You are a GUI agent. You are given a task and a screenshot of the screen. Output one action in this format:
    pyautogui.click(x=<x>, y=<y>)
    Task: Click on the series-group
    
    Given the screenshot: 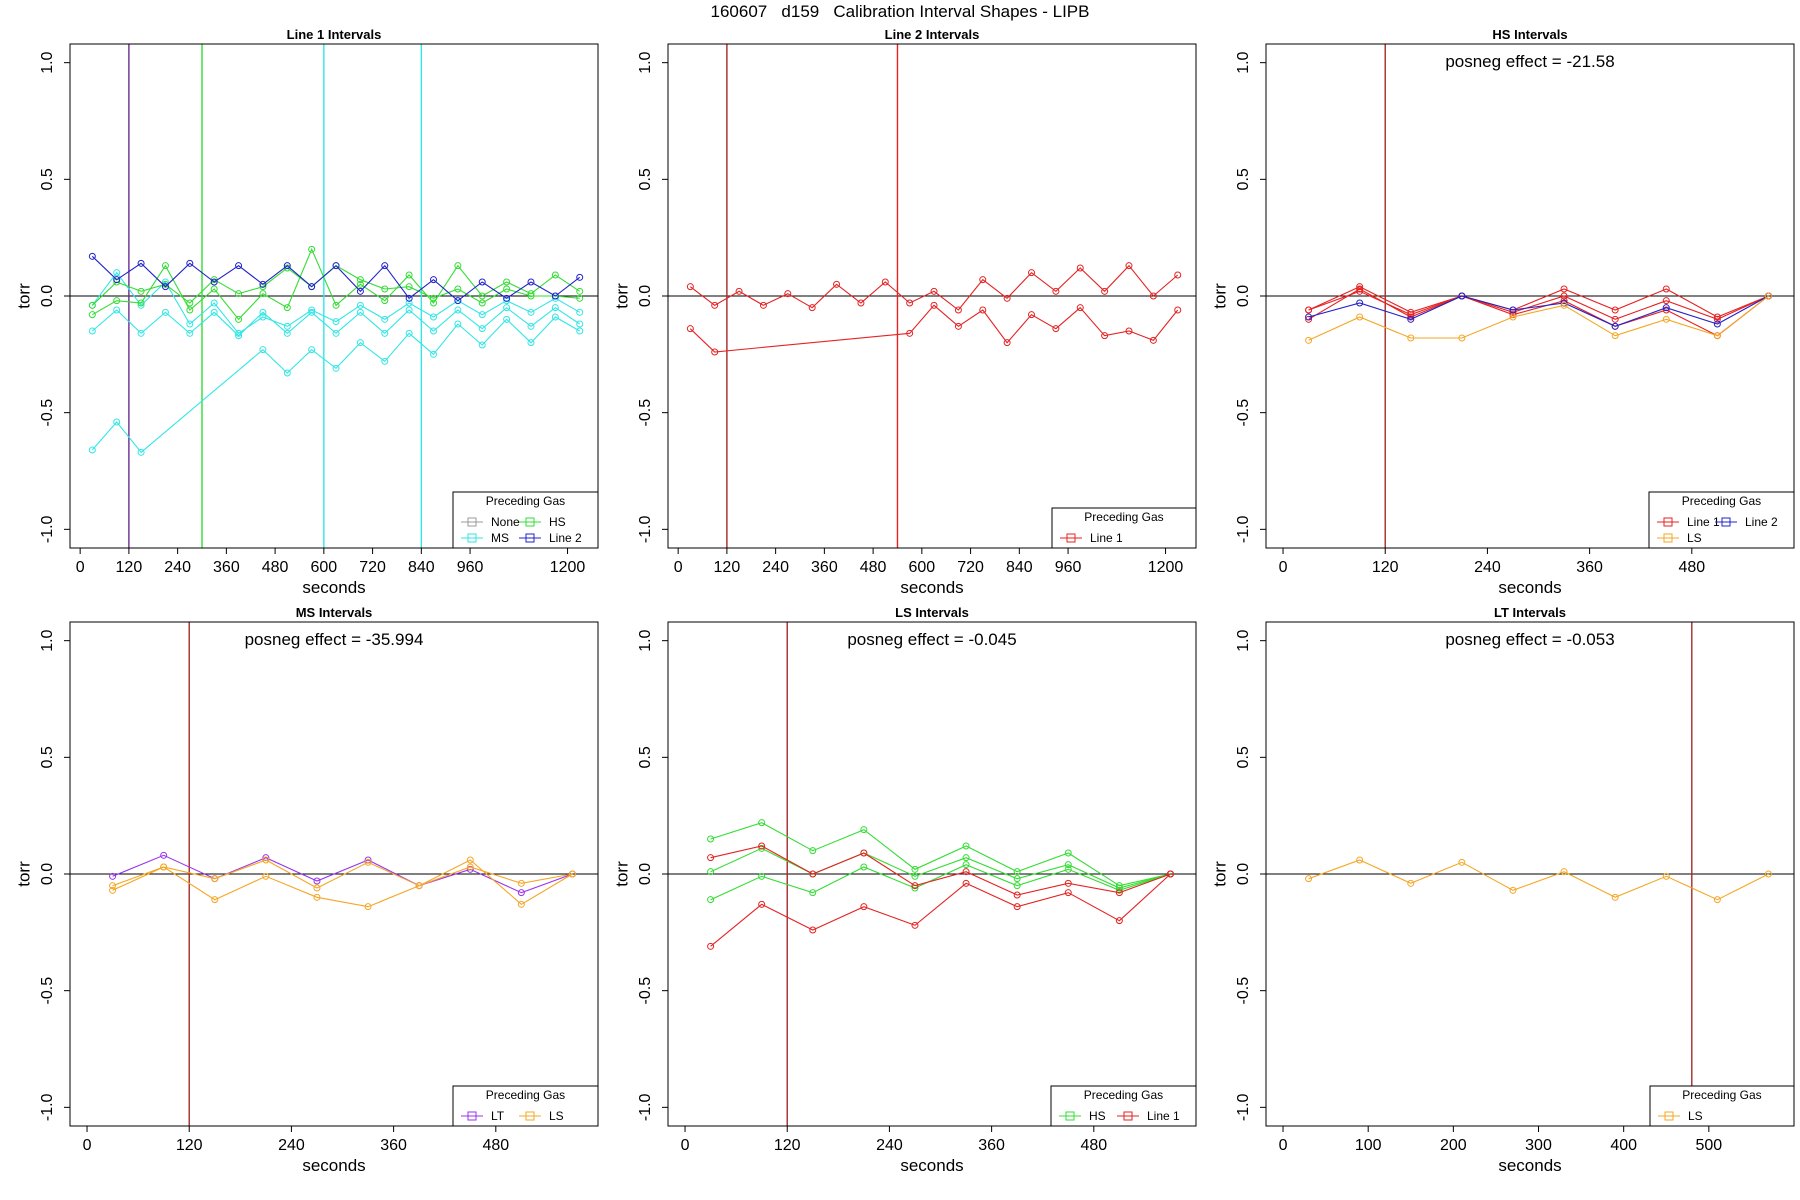 What is the action you would take?
    pyautogui.click(x=1538, y=313)
    